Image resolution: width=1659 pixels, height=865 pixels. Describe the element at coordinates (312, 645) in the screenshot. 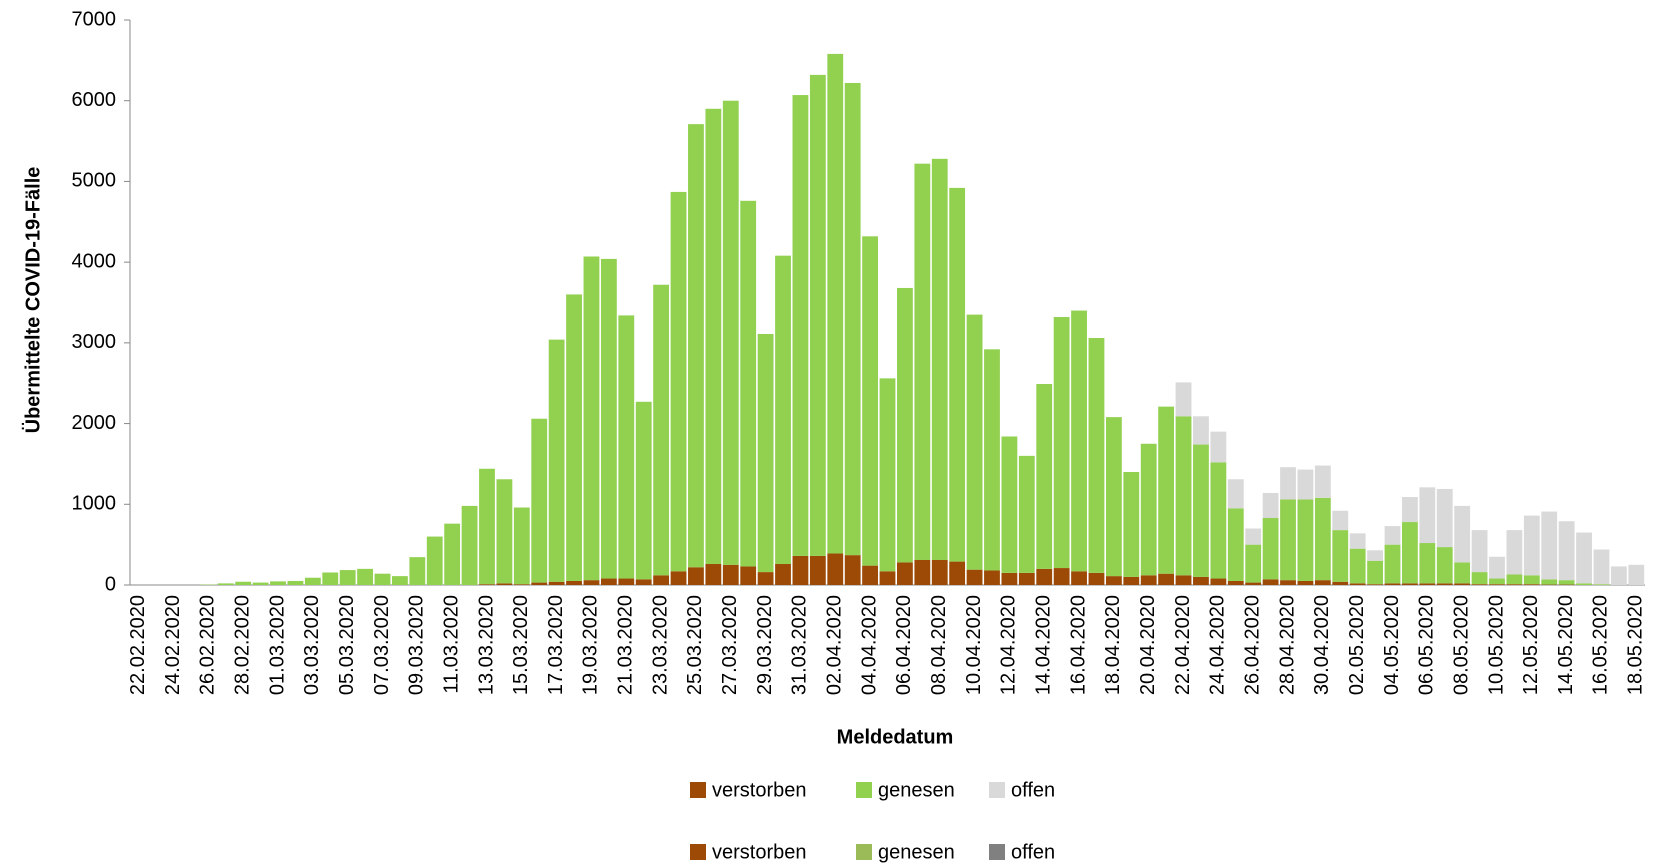

I see `x-tick-label: 03.03.2020` at that location.